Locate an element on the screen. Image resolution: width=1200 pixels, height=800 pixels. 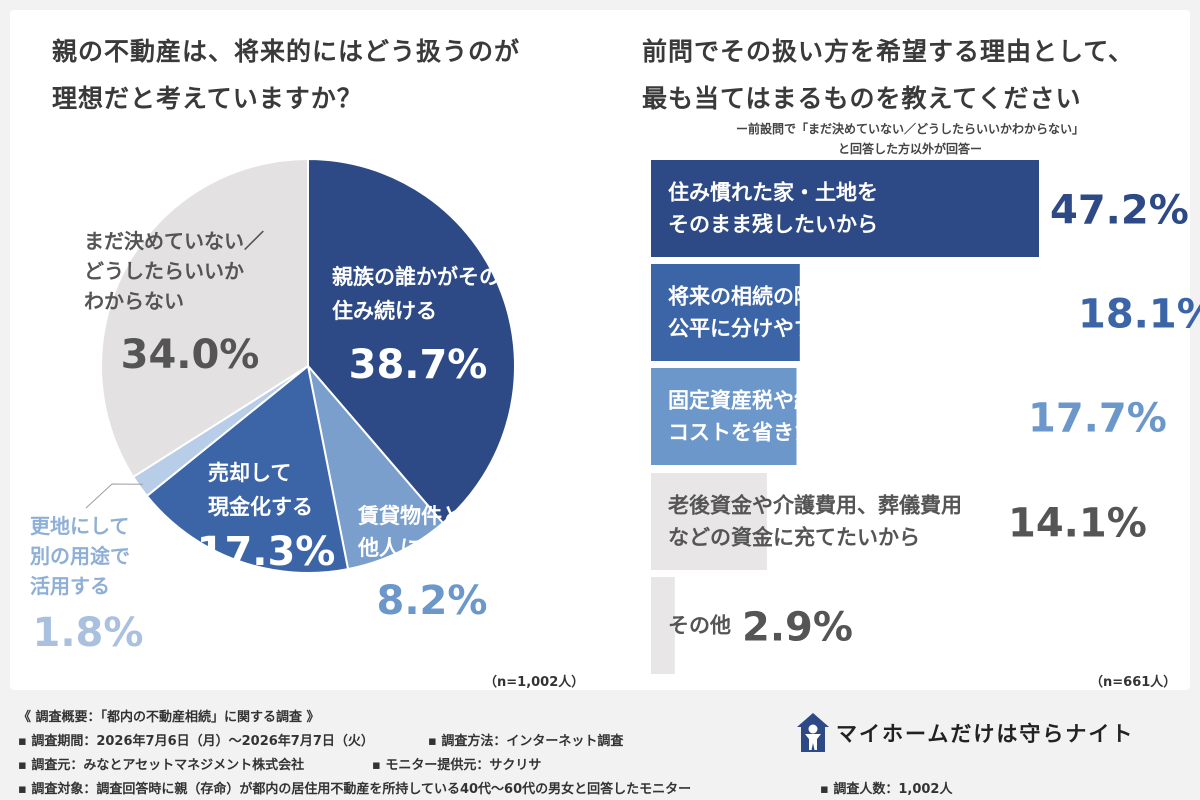
bar-category-label-line: 将来の相続の際に、兄弟・親族間で is located at coordinates (835, 297).